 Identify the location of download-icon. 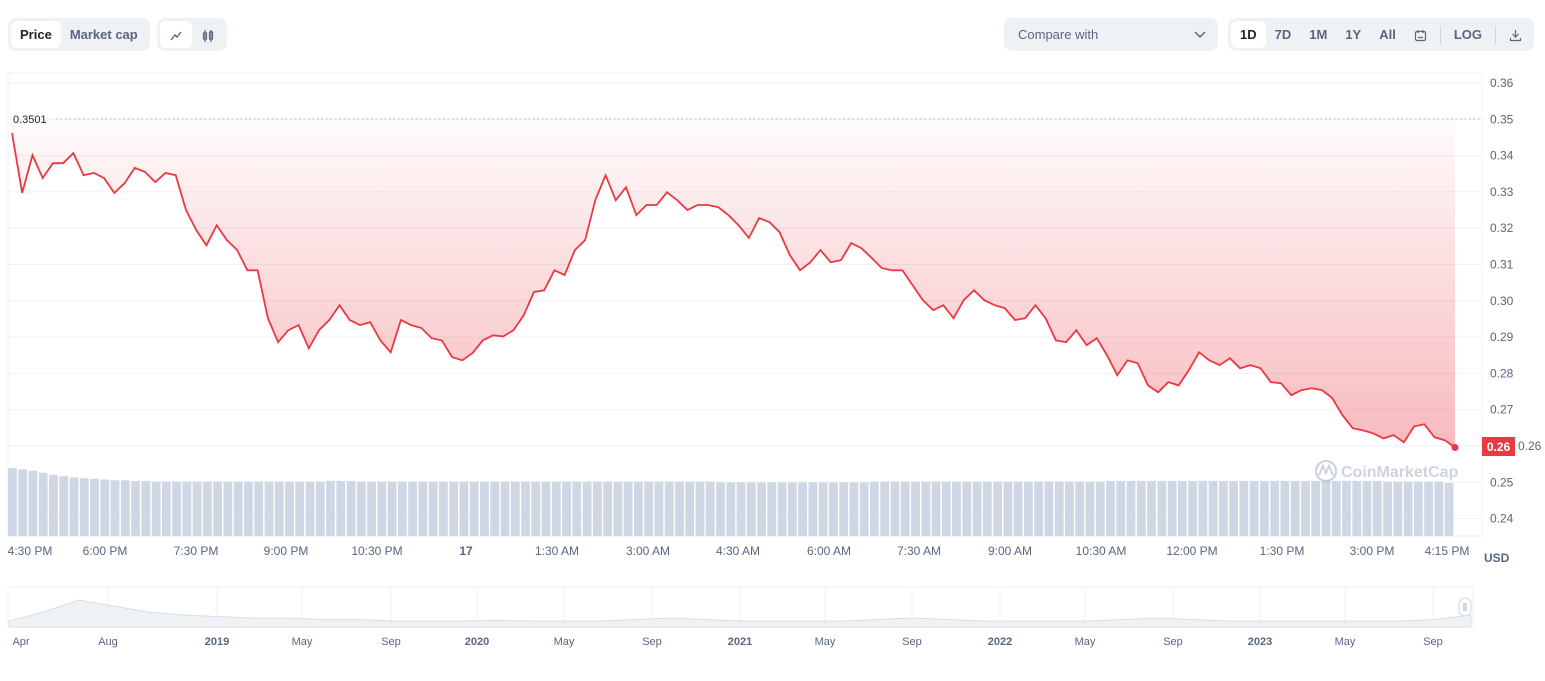
(1515, 36).